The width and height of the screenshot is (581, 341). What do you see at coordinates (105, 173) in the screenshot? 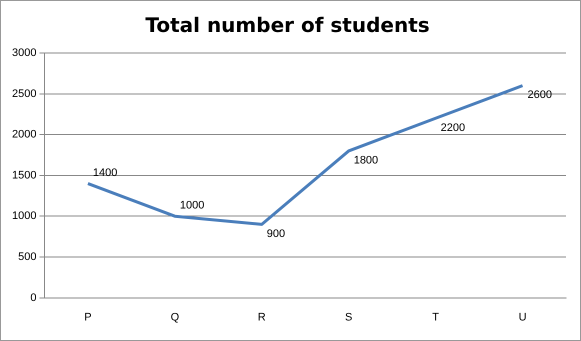
I see `data-label: 1400` at bounding box center [105, 173].